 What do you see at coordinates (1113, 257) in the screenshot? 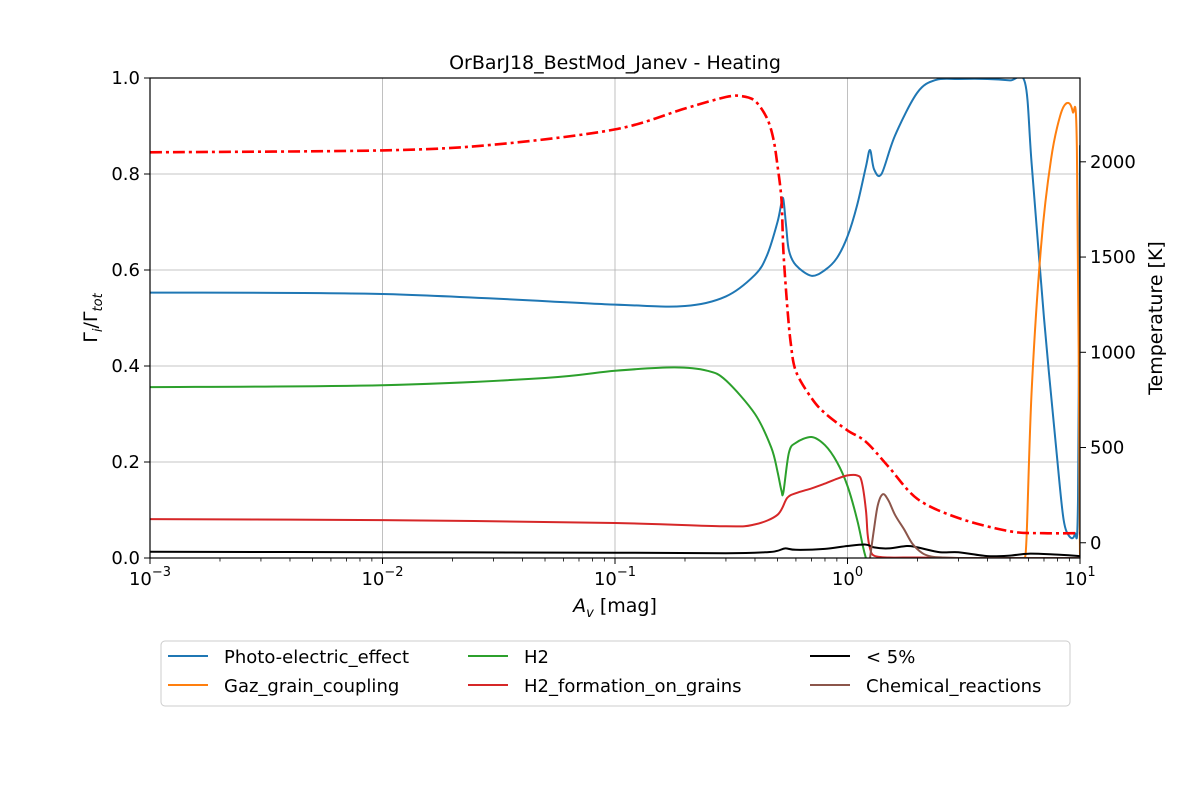
I see `y2-tick-label: 1500` at bounding box center [1113, 257].